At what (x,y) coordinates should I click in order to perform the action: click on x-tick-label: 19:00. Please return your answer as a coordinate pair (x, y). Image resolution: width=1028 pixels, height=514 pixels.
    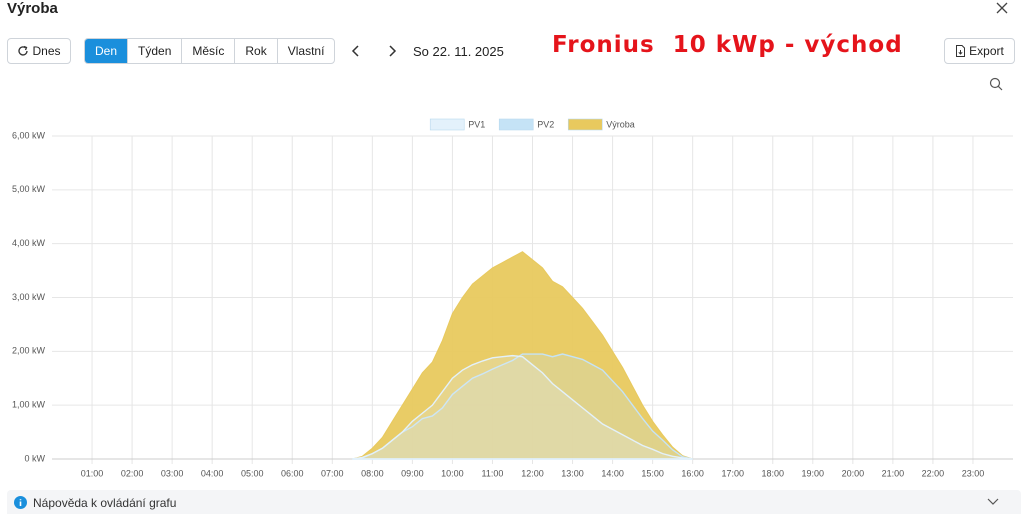
    Looking at the image, I should click on (813, 473).